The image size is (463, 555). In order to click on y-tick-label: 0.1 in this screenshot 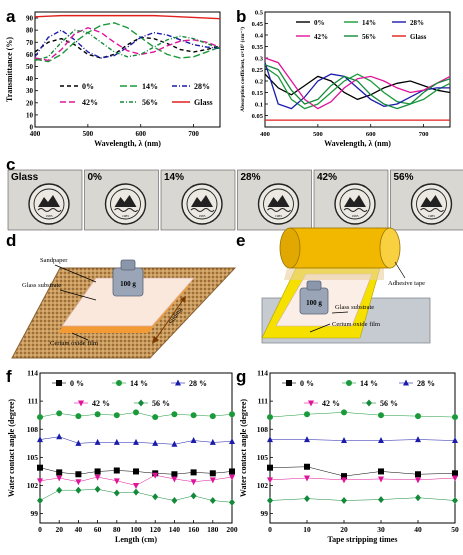, I will do `click(259, 105)`.